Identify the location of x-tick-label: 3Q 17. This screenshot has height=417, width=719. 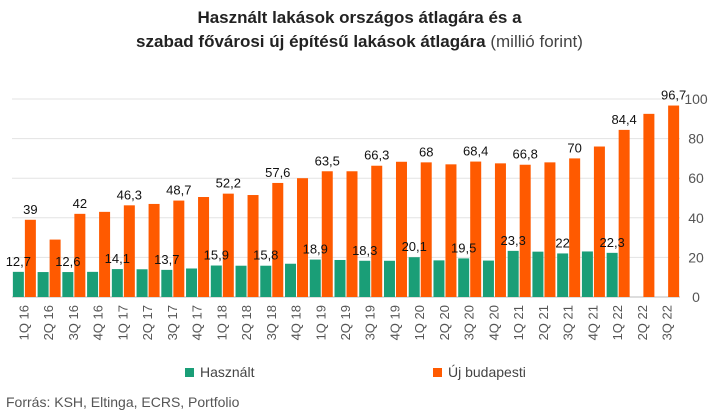
(172, 322).